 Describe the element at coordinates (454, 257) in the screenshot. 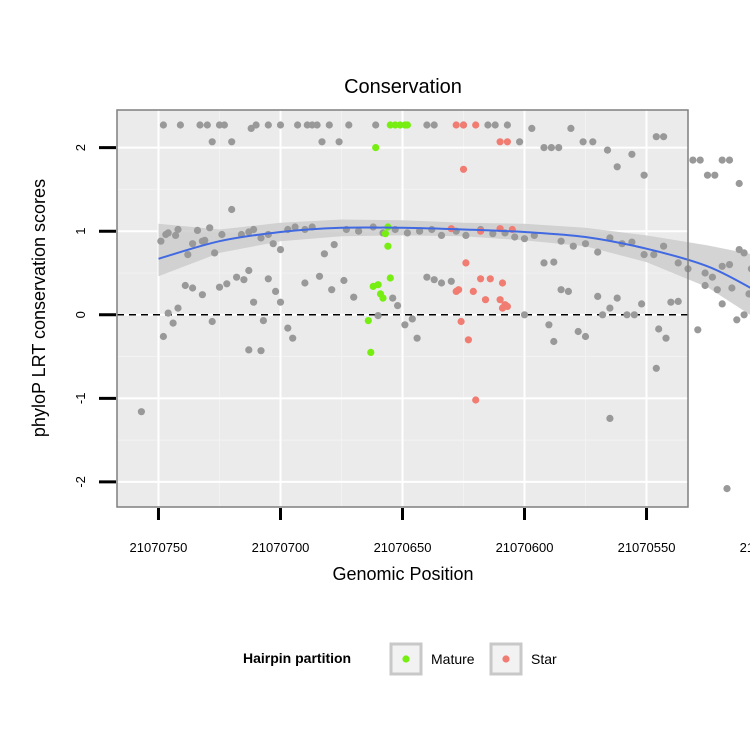

I see `smooth-trend-line` at that location.